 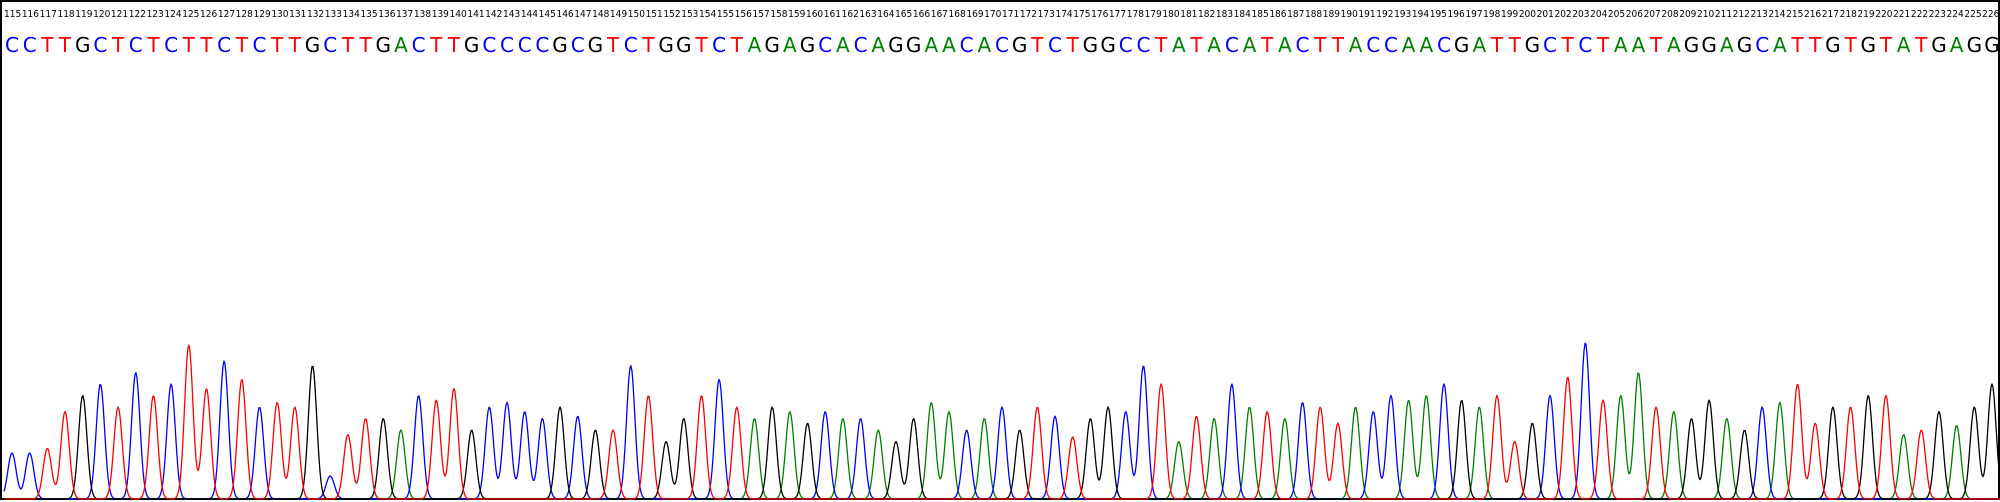 What do you see at coordinates (1349, 14) in the screenshot?
I see `position-label: 190` at bounding box center [1349, 14].